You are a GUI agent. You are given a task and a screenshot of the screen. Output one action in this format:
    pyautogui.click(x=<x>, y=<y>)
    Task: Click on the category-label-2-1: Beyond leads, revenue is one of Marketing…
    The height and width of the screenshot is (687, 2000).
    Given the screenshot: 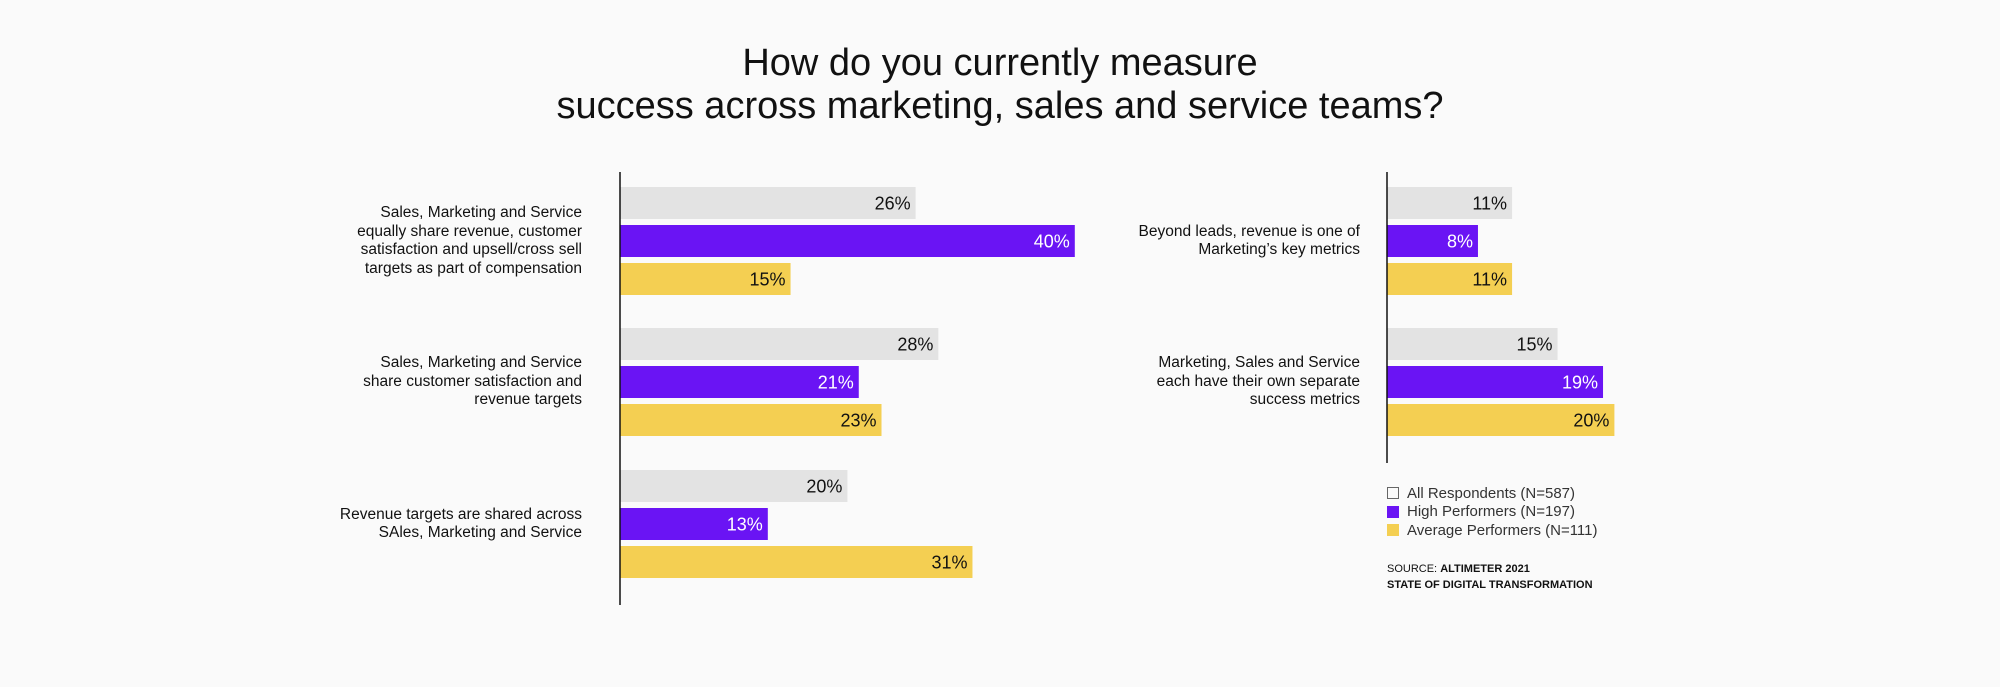 What is the action you would take?
    pyautogui.click(x=1210, y=241)
    